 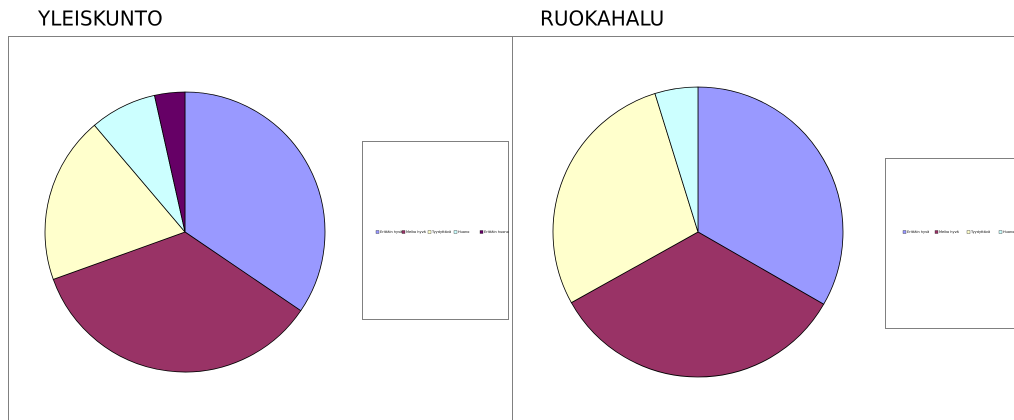 What do you see at coordinates (602, 19) in the screenshot?
I see `chart-title: RUOKAHALU` at bounding box center [602, 19].